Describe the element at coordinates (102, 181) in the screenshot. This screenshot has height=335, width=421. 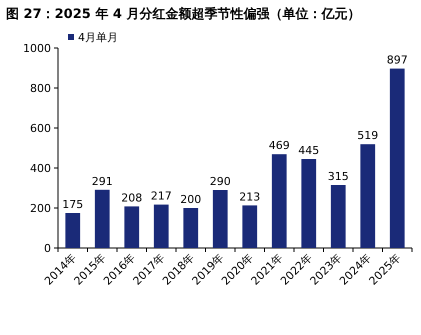
I see `data-label: 291` at that location.